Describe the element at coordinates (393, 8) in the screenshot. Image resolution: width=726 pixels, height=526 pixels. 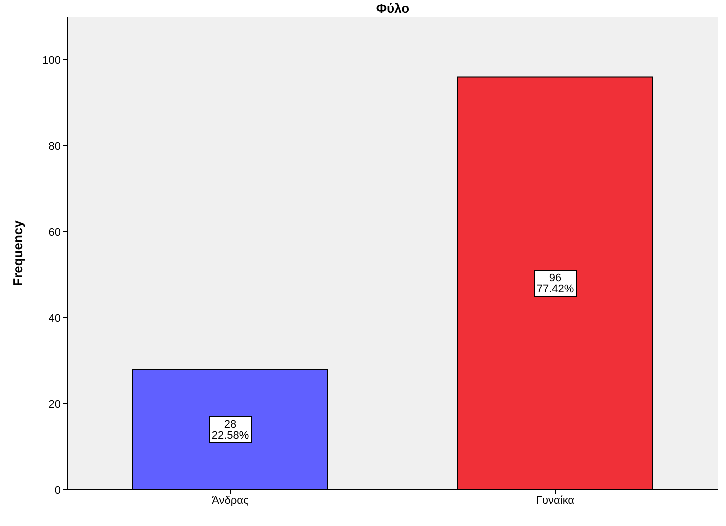
I see `chart-title: Φύλο` at that location.